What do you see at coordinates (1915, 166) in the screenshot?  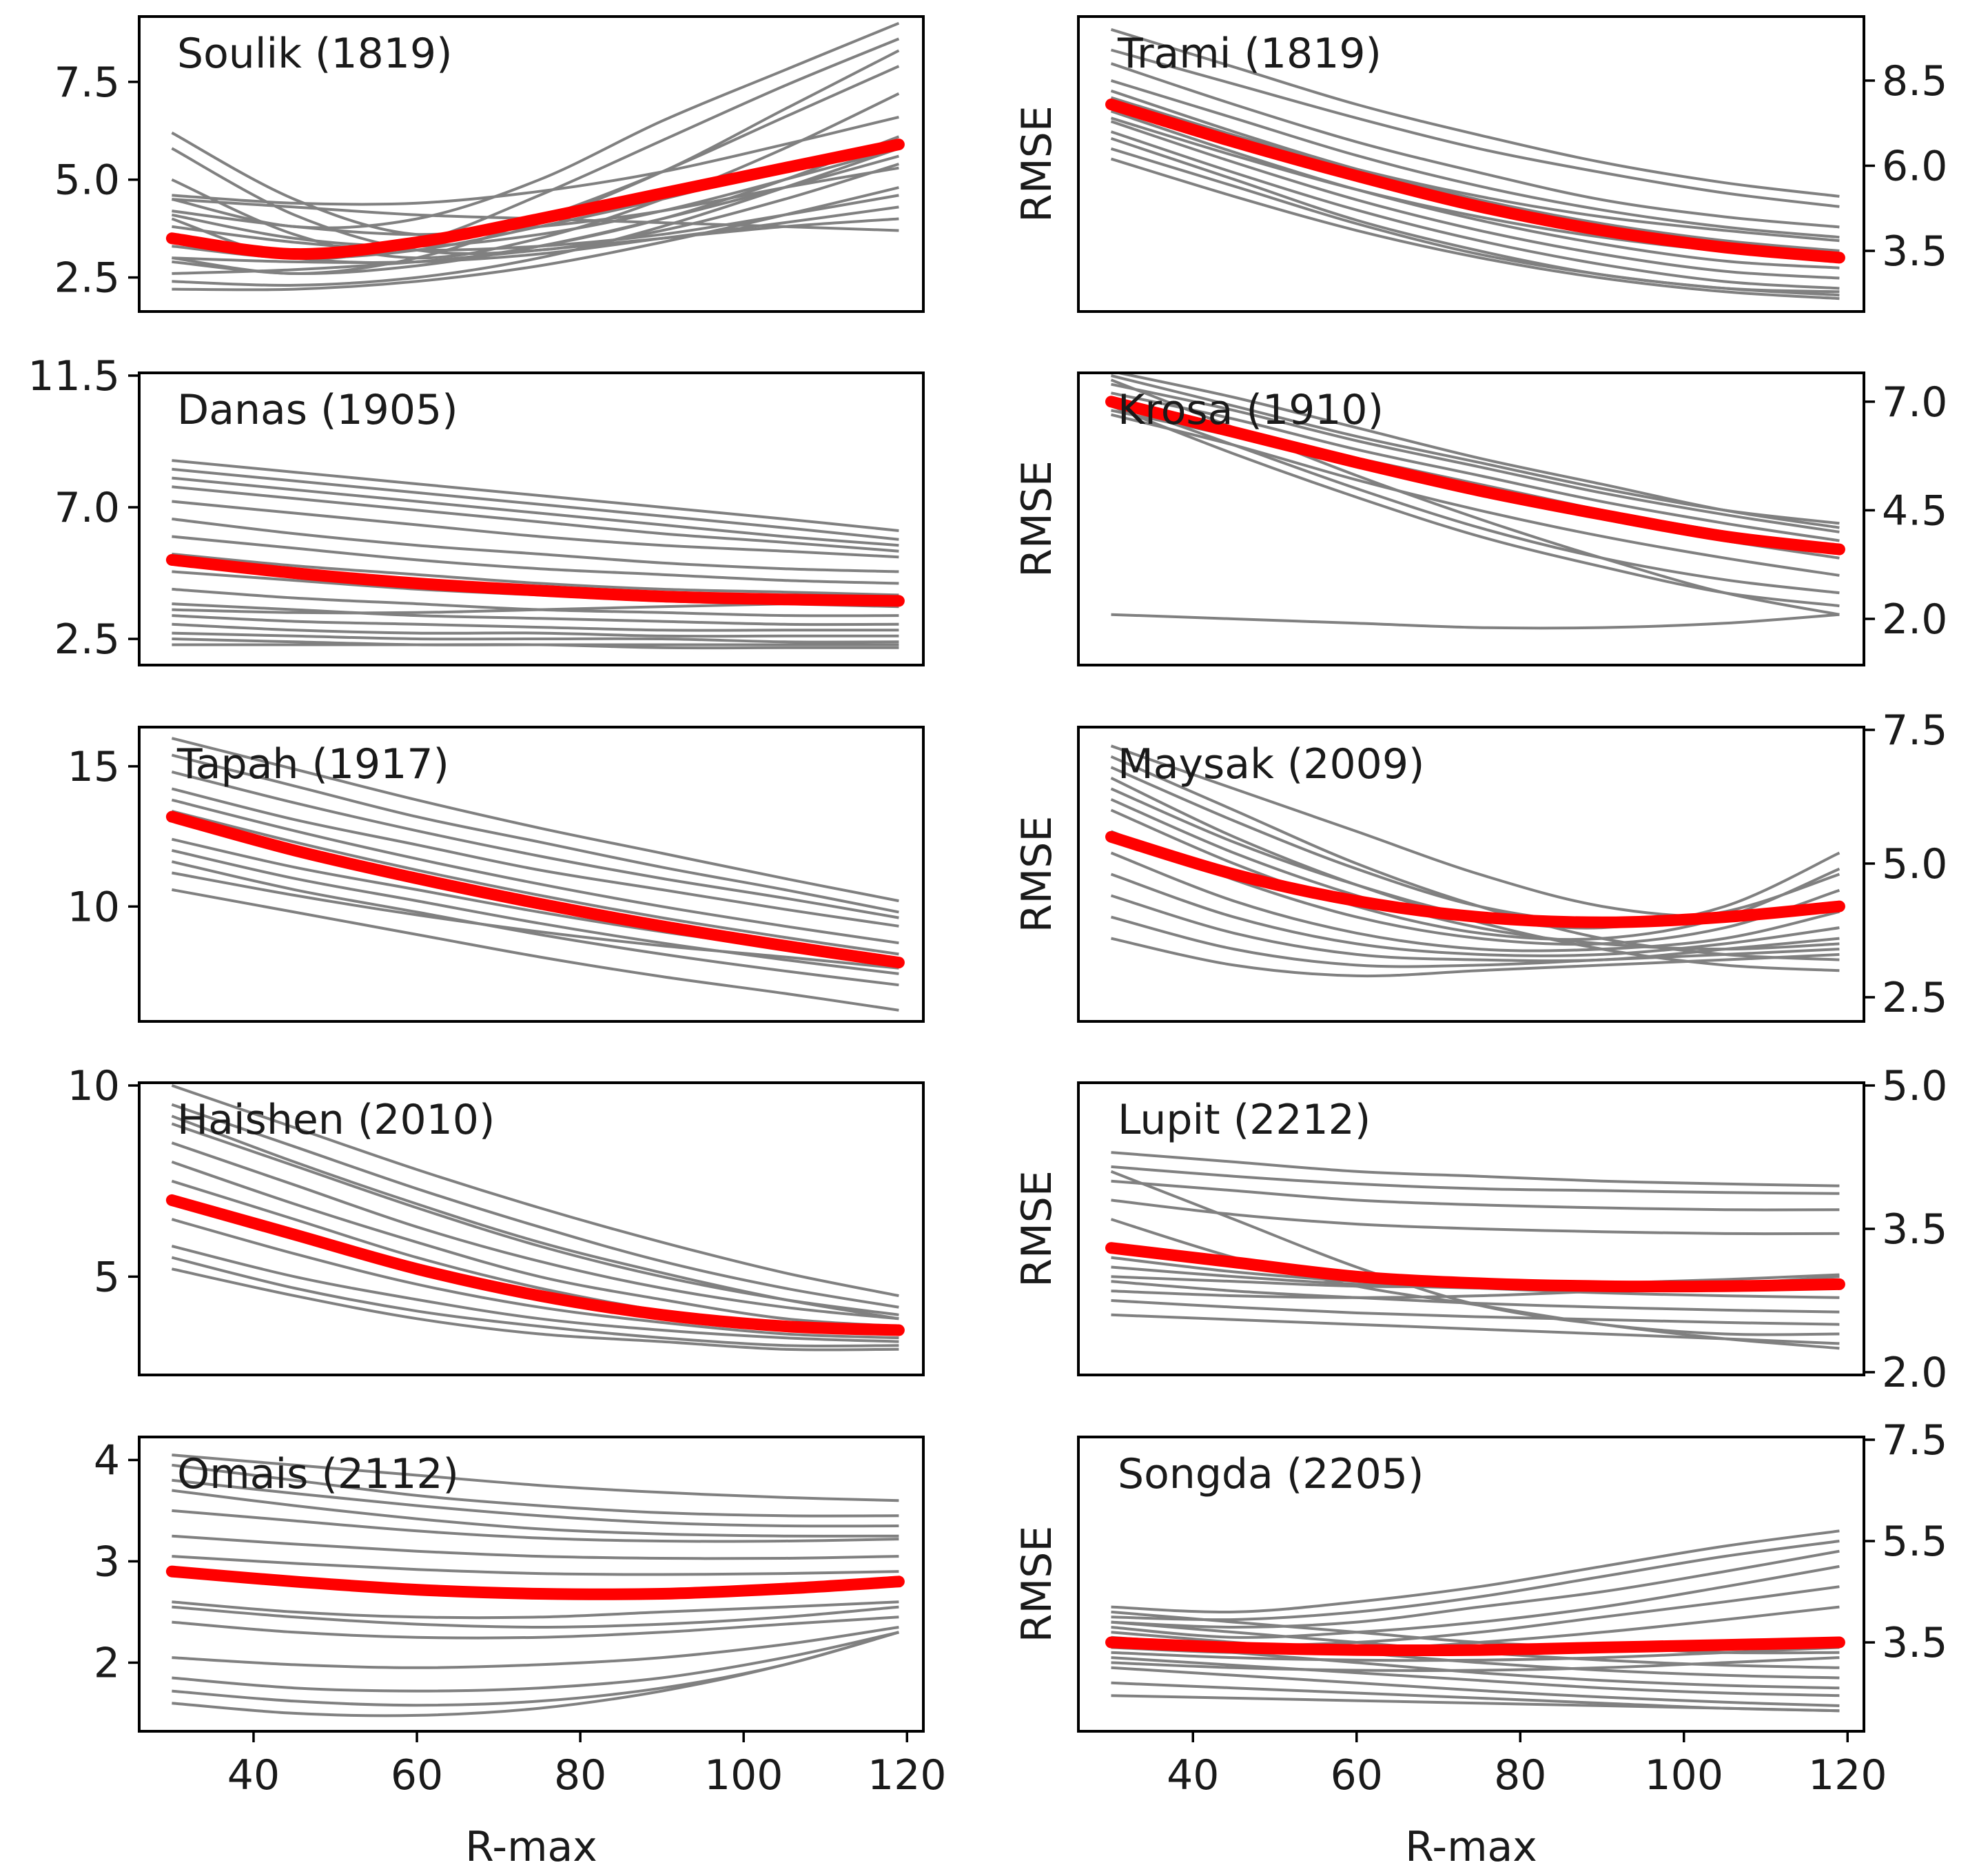 I see `y-tick-label: 6.0` at bounding box center [1915, 166].